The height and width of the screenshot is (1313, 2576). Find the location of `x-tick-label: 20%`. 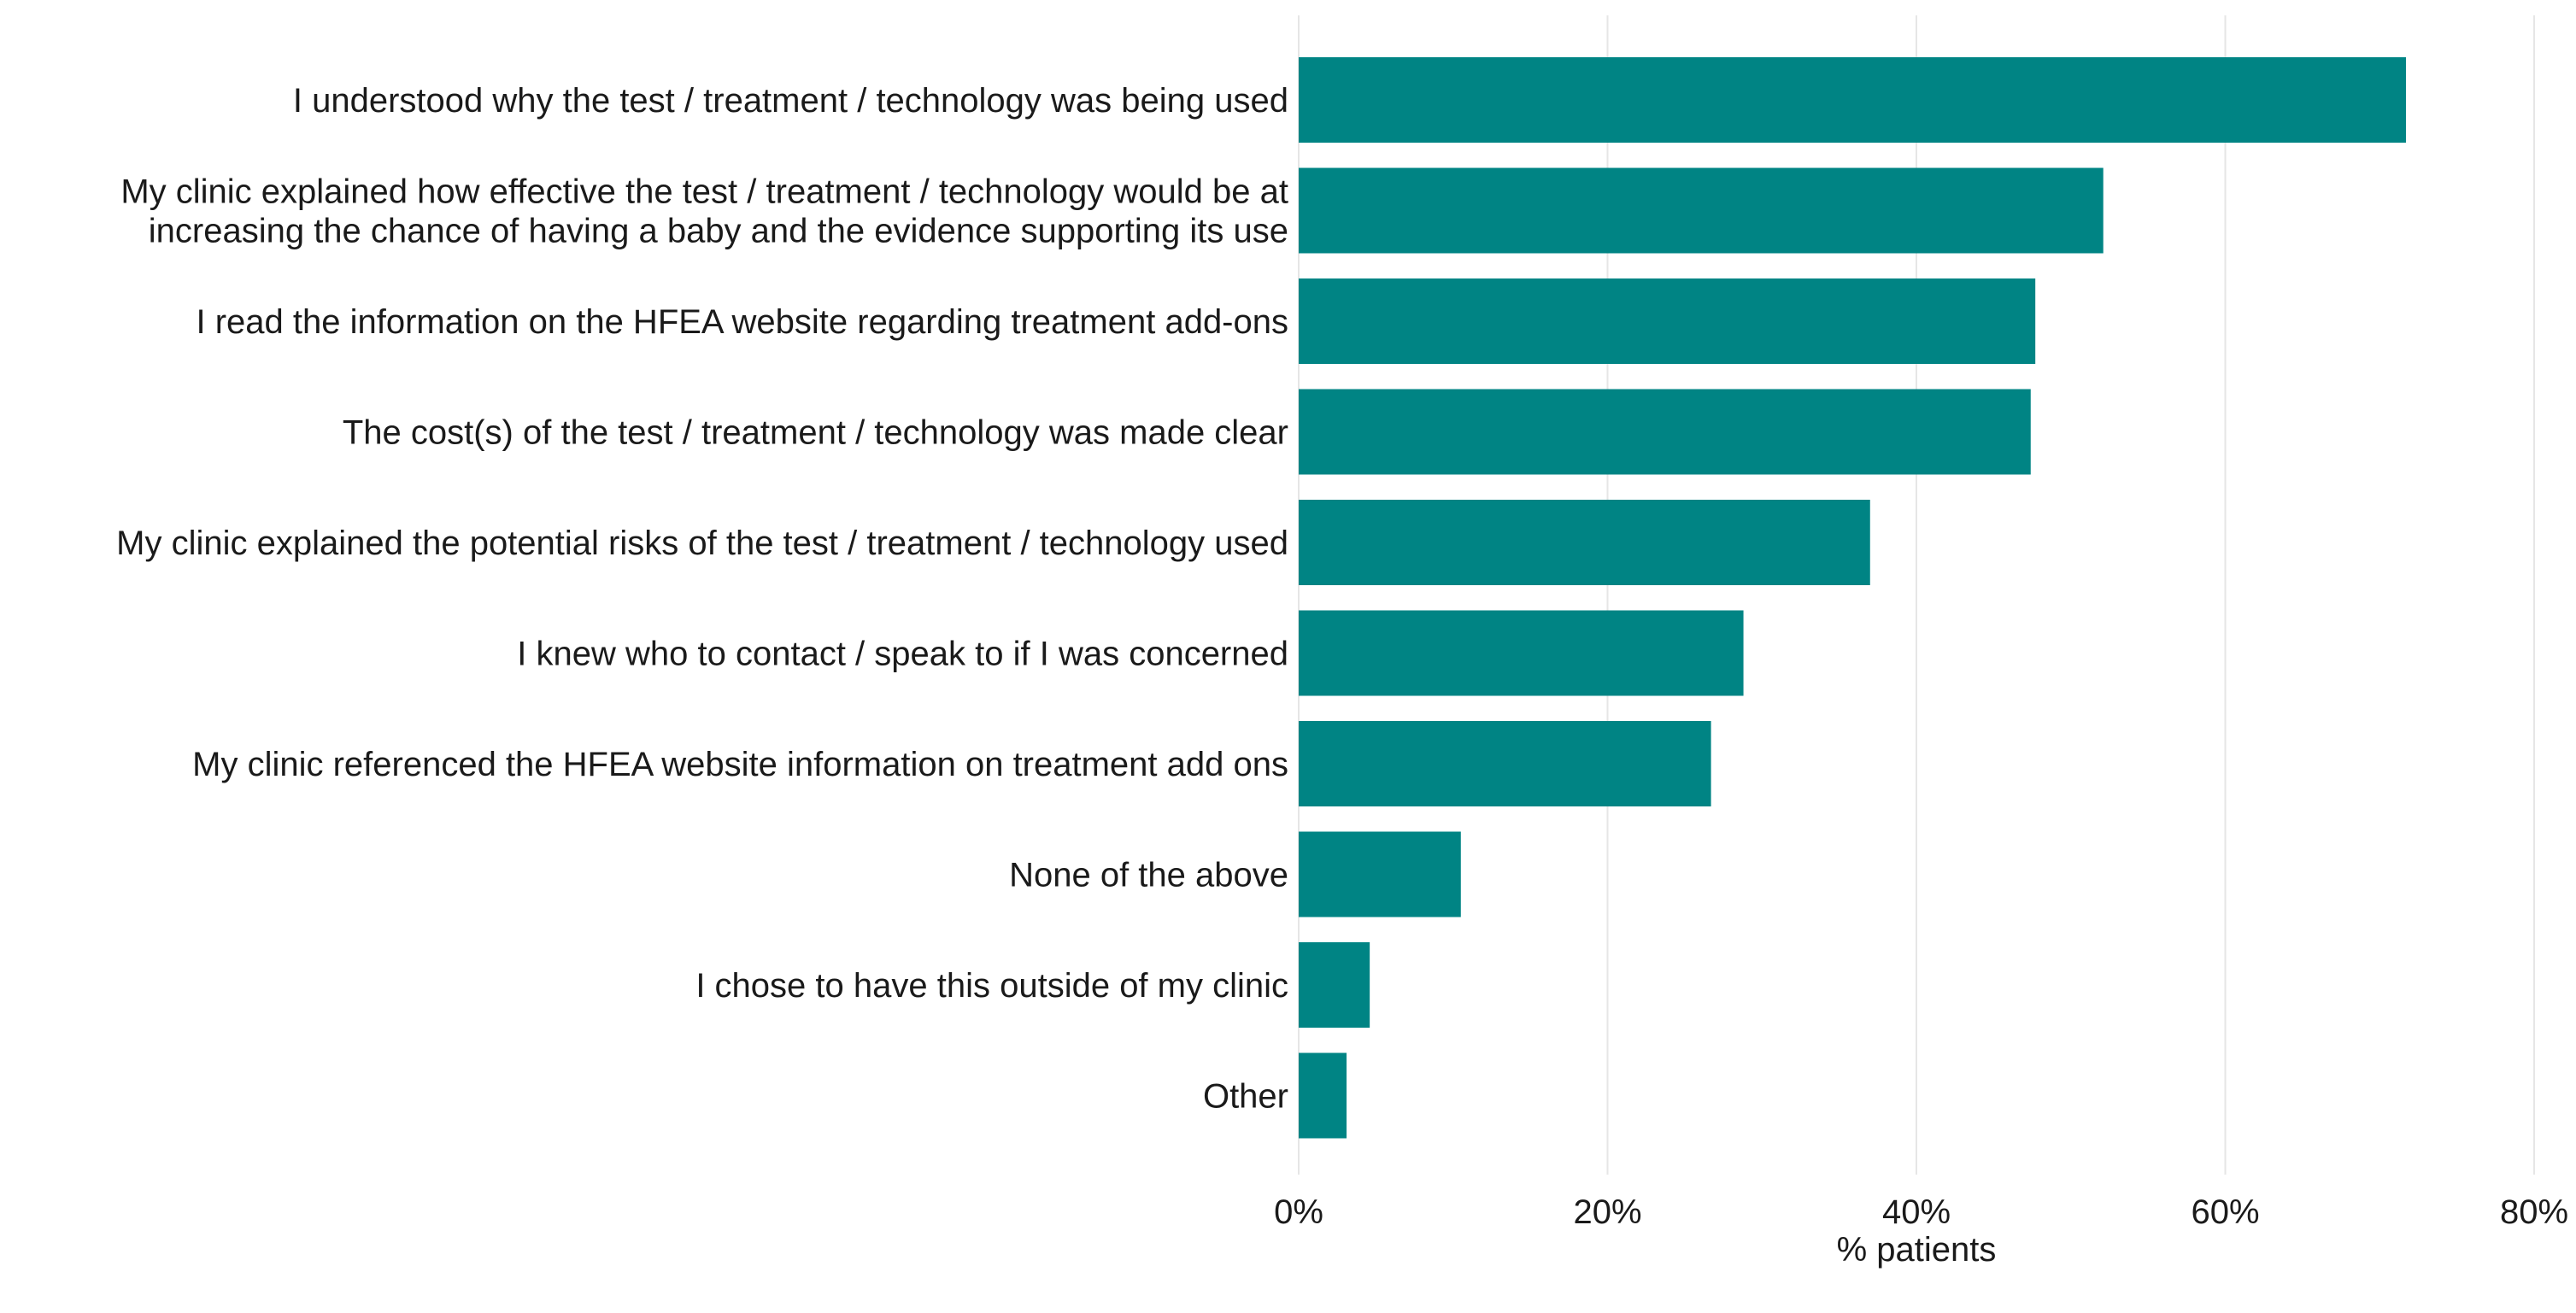

x-tick-label: 20% is located at coordinates (1607, 1212).